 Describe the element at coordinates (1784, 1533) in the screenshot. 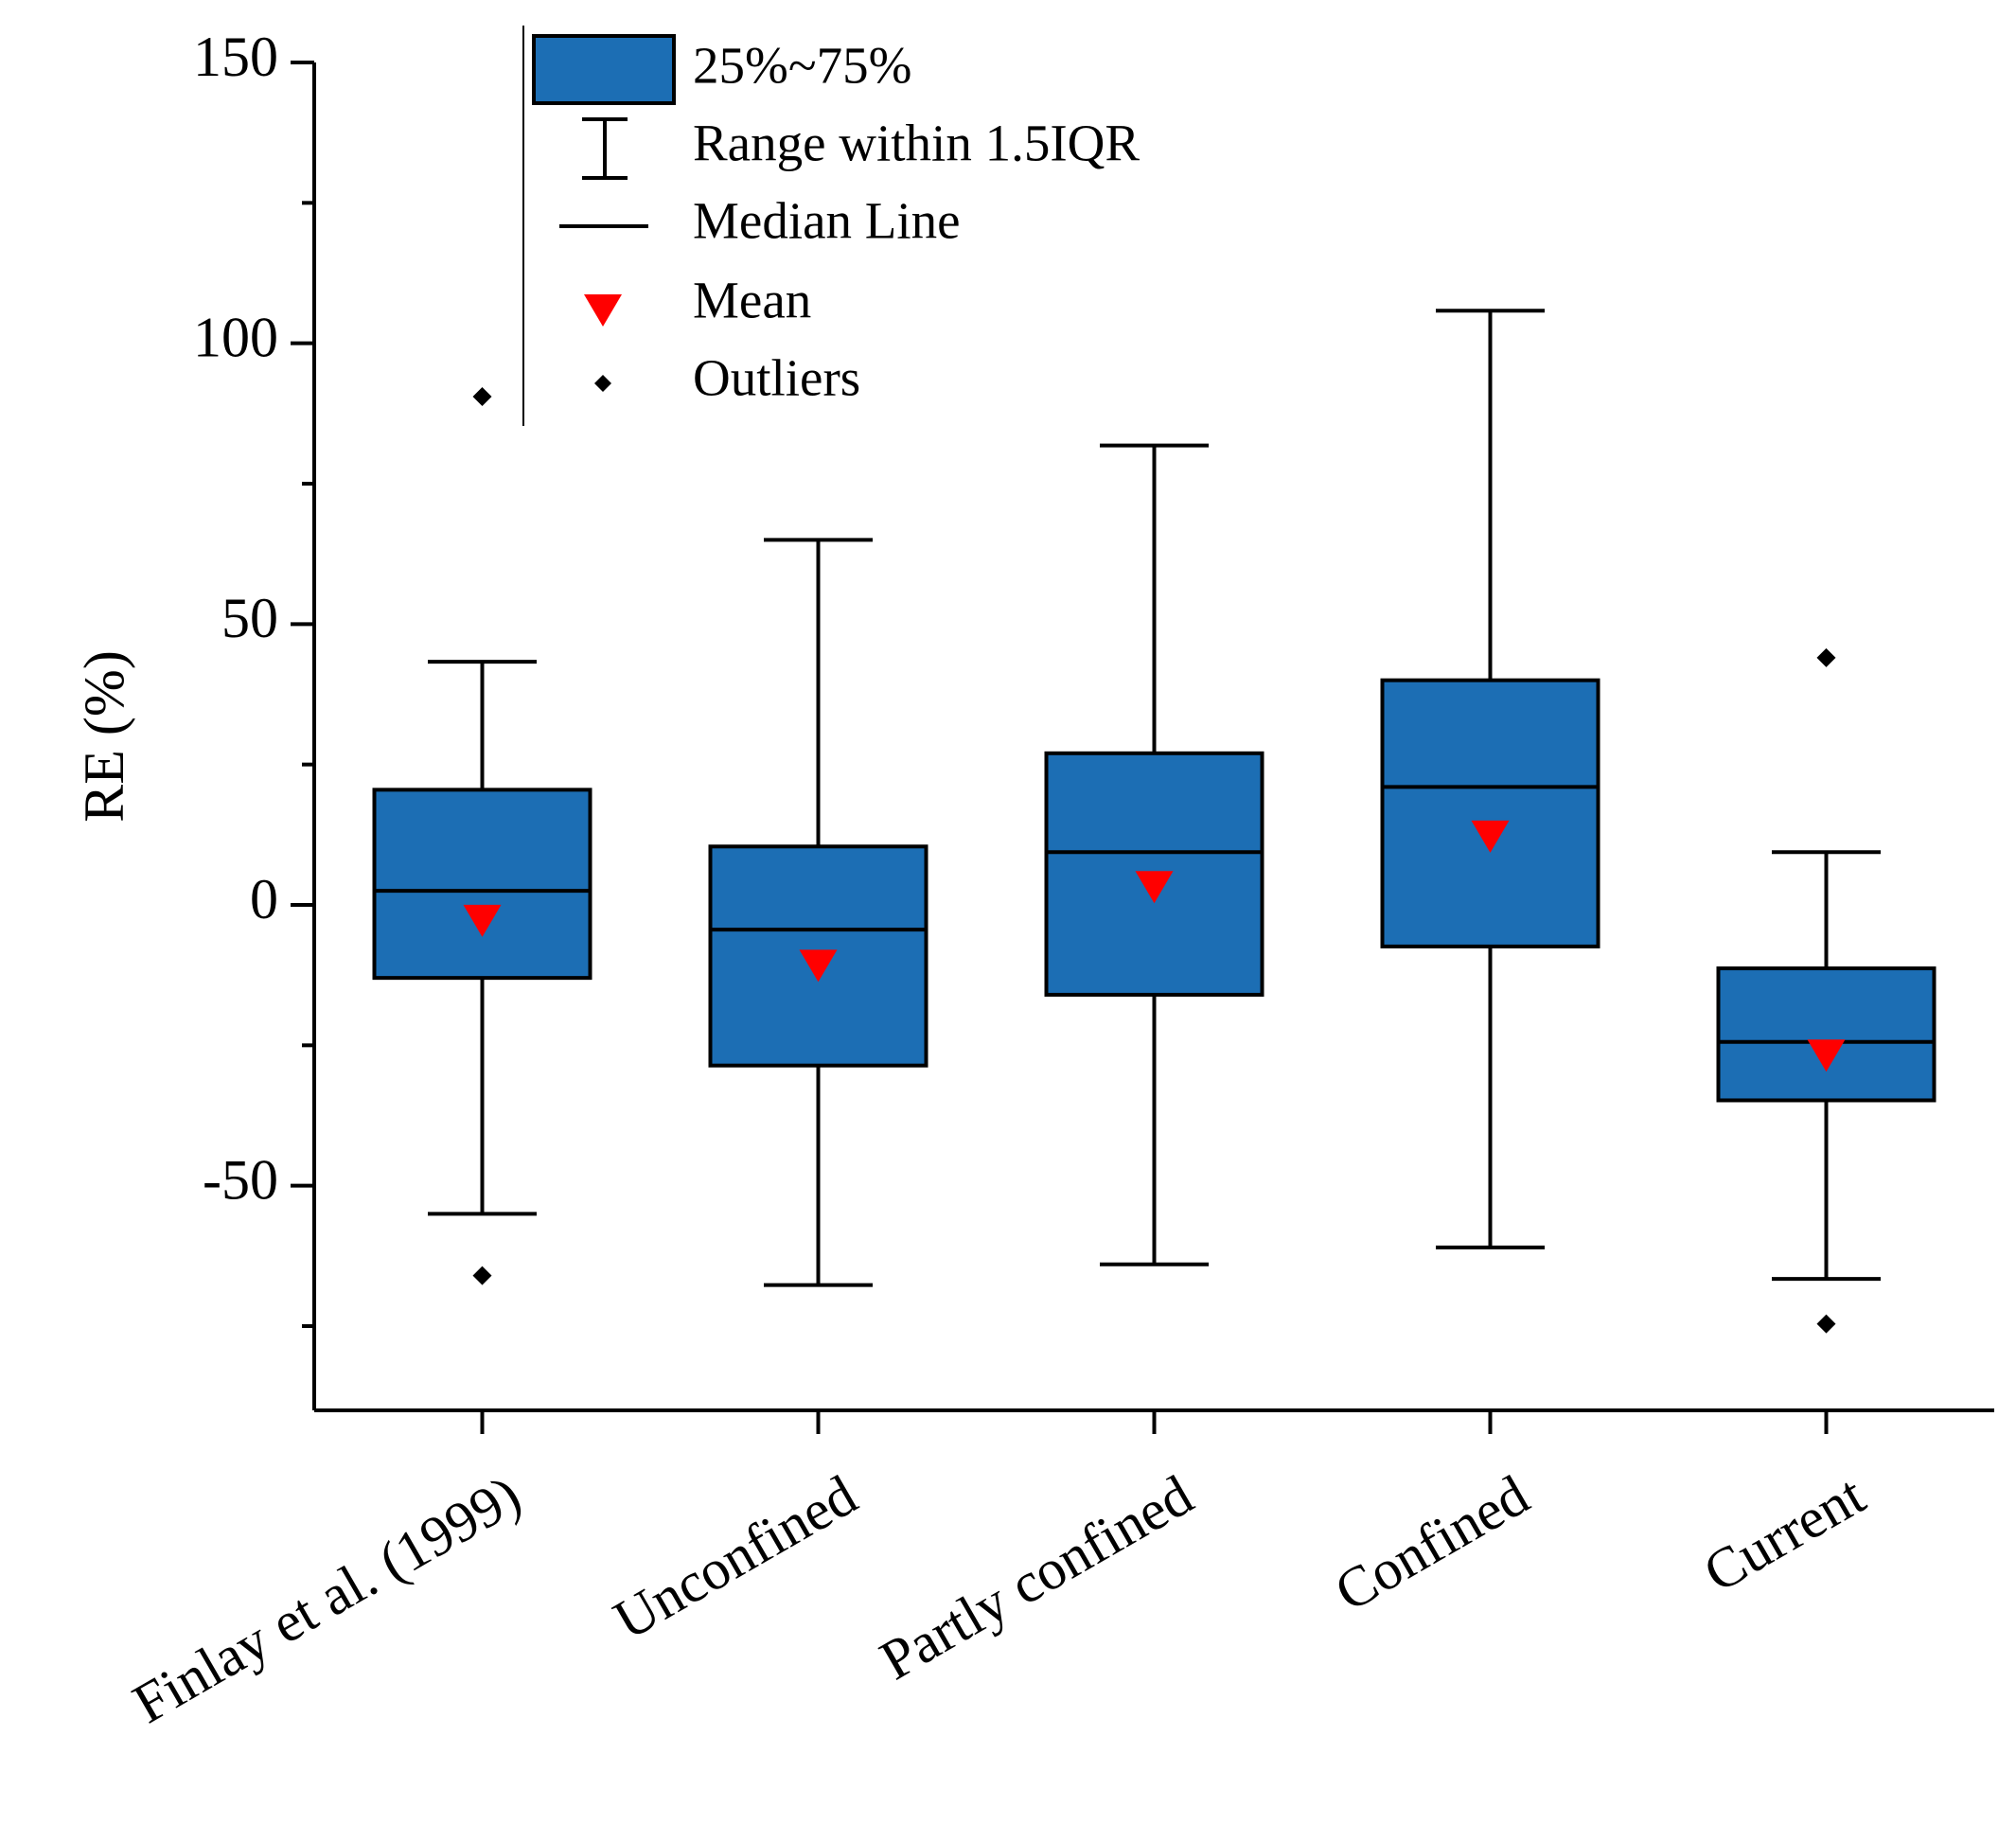

I see `x-tick-label: Current` at that location.